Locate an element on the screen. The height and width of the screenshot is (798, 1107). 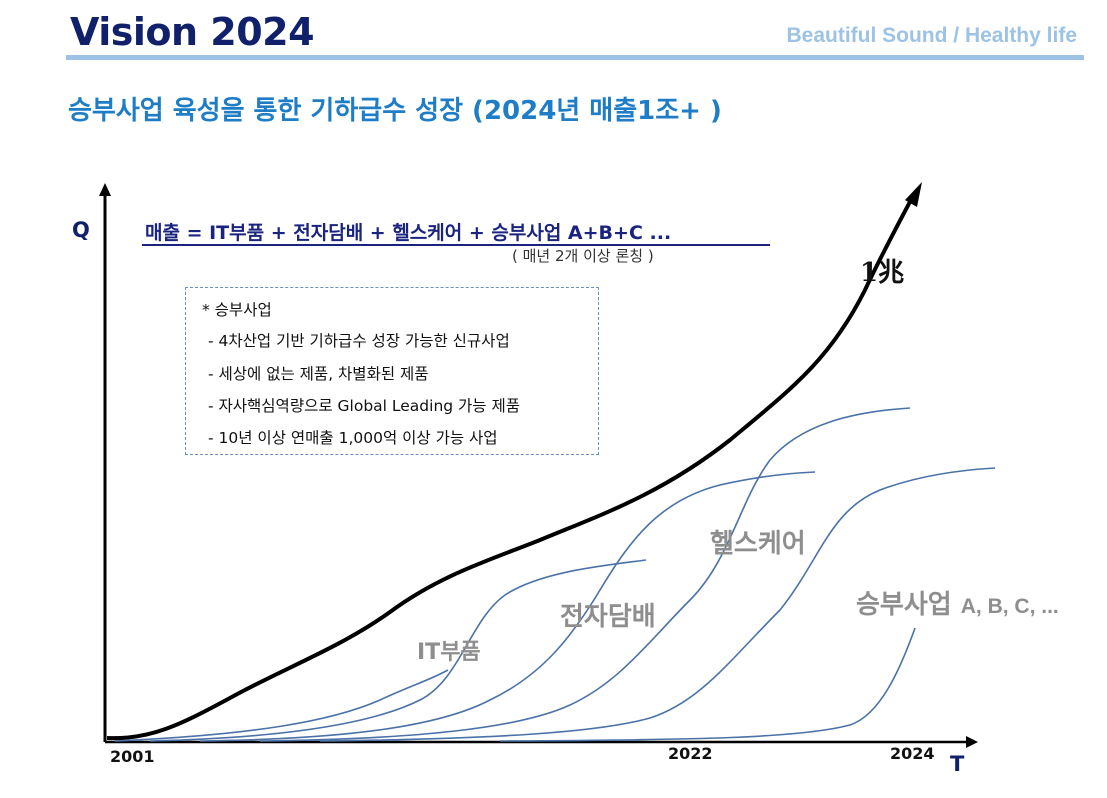
total-target-label: 1兆 is located at coordinates (882, 273).